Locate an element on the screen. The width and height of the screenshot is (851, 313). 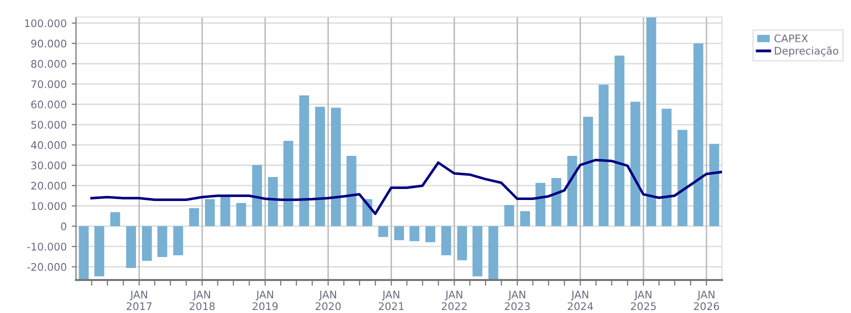
y-tick-label: 0 is located at coordinates (63, 226).